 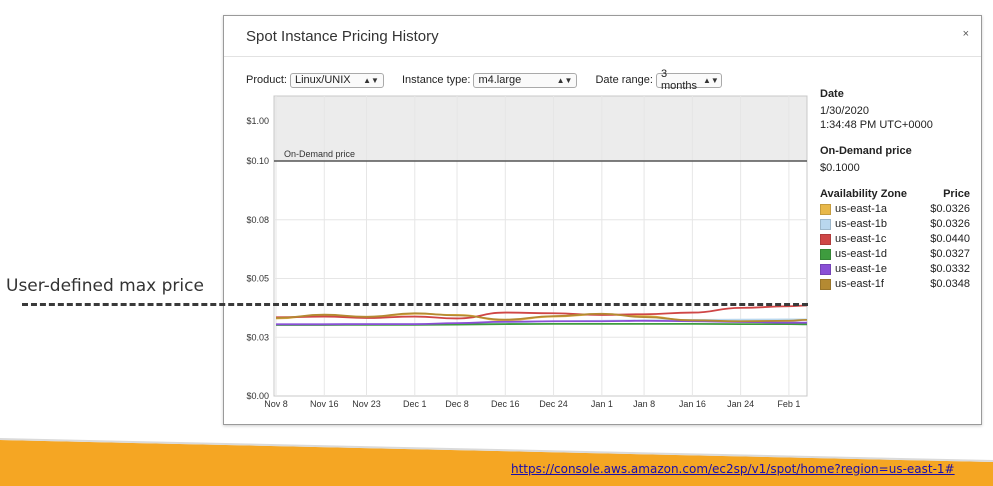 What do you see at coordinates (541, 317) in the screenshot?
I see `series-line-us-east-1f` at bounding box center [541, 317].